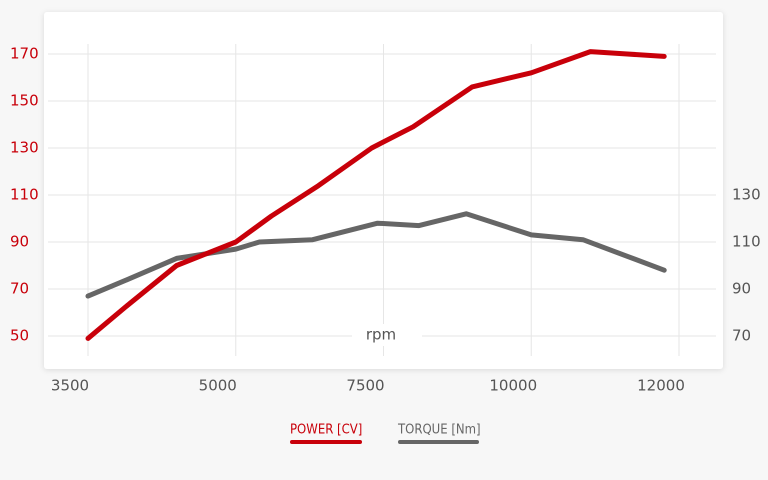 This screenshot has height=480, width=768. I want to click on x-tick-label: 12000, so click(661, 386).